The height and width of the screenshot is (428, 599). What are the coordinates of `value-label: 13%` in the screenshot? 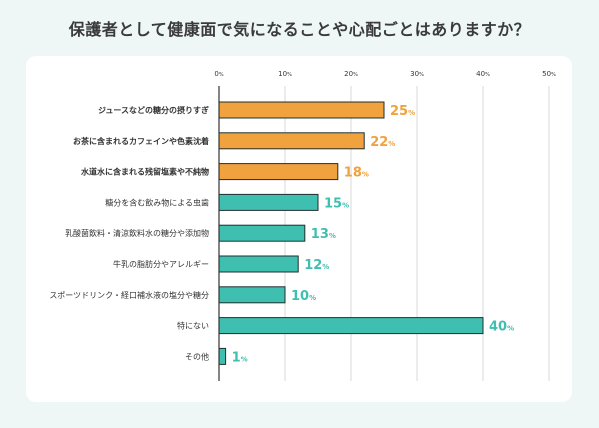 It's located at (323, 234).